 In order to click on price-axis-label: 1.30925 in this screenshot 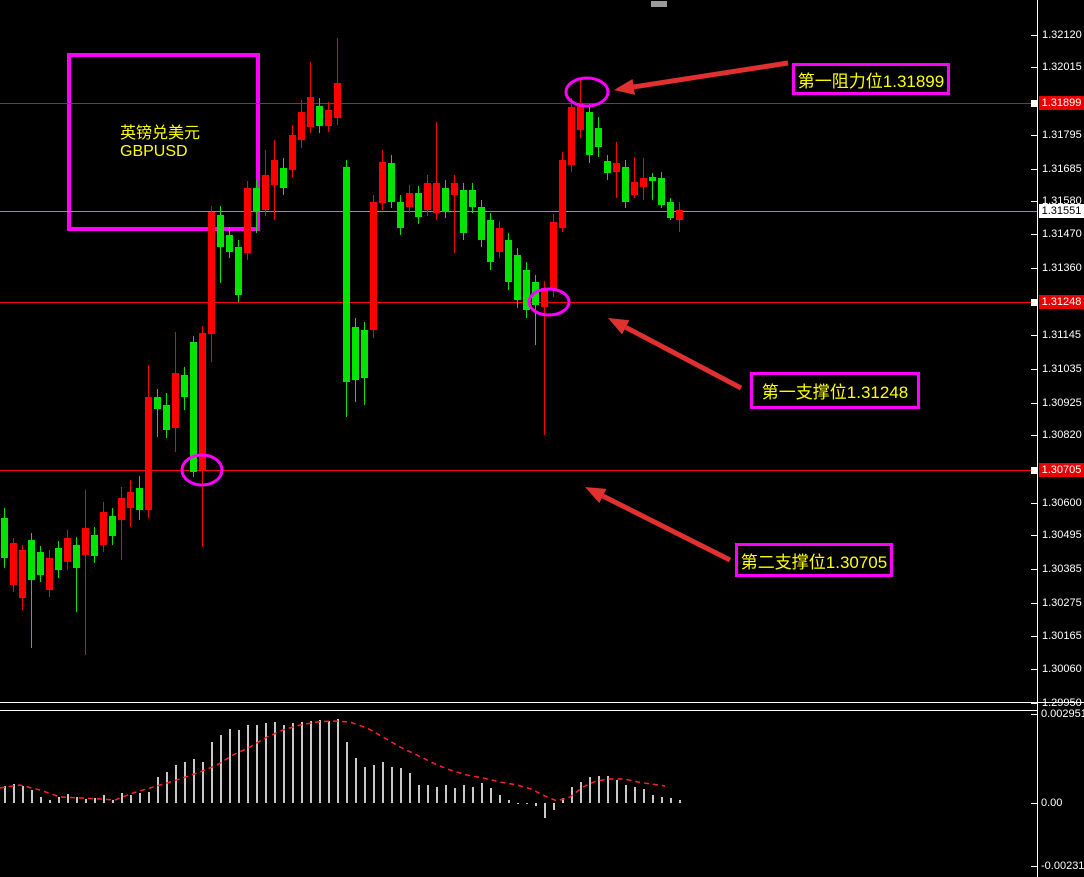, I will do `click(1062, 403)`.